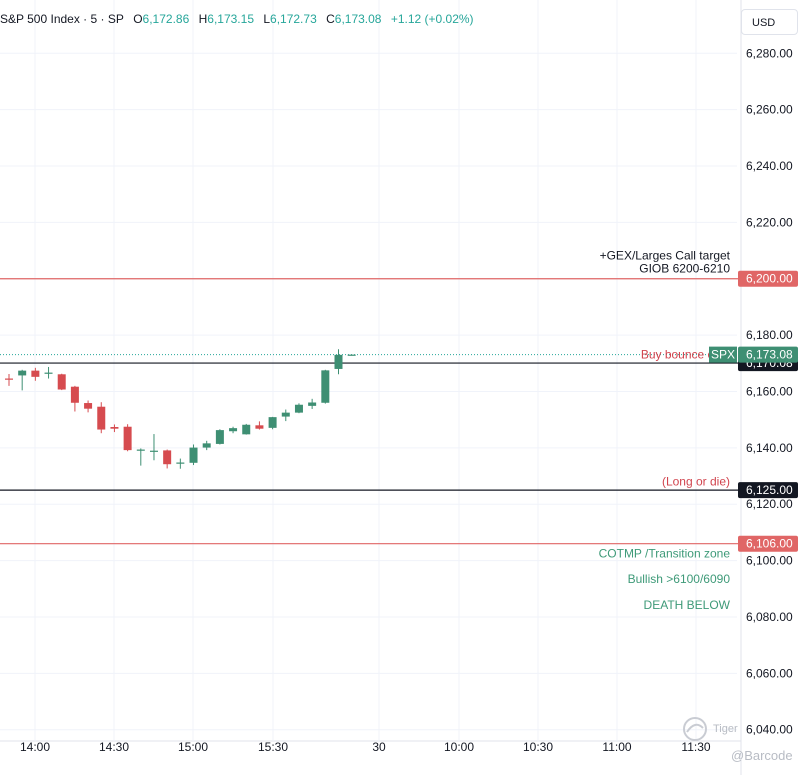  I want to click on high-label: H, so click(203, 19).